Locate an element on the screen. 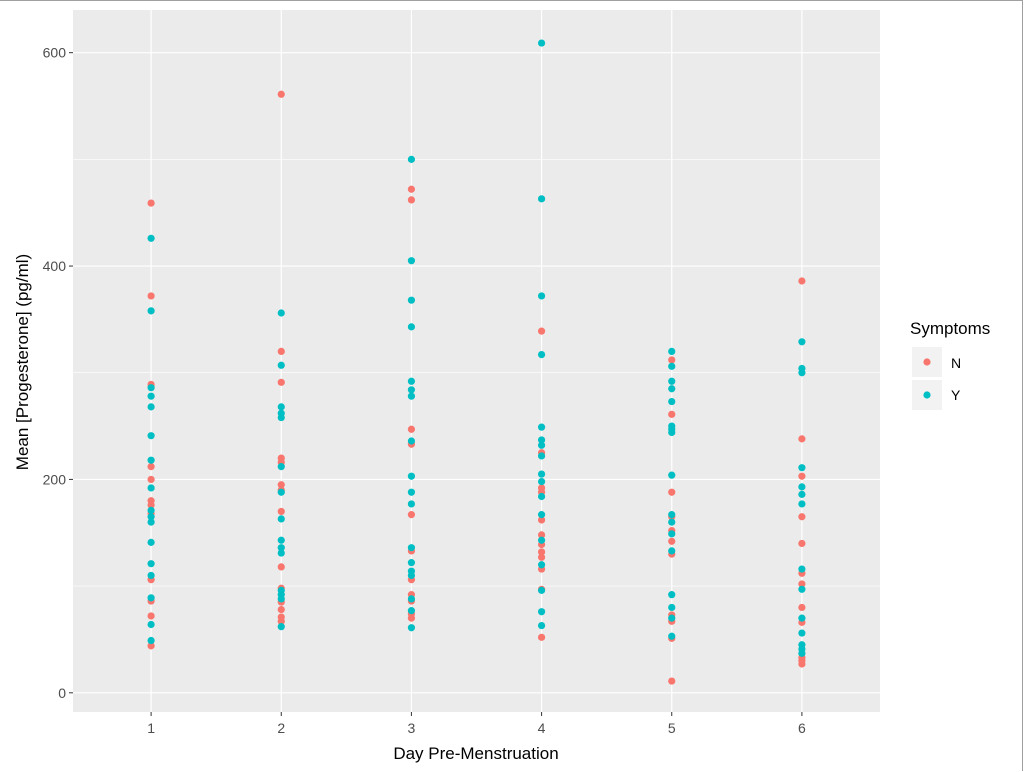 The width and height of the screenshot is (1024, 772). y-tick-label: 600 is located at coordinates (55, 53).